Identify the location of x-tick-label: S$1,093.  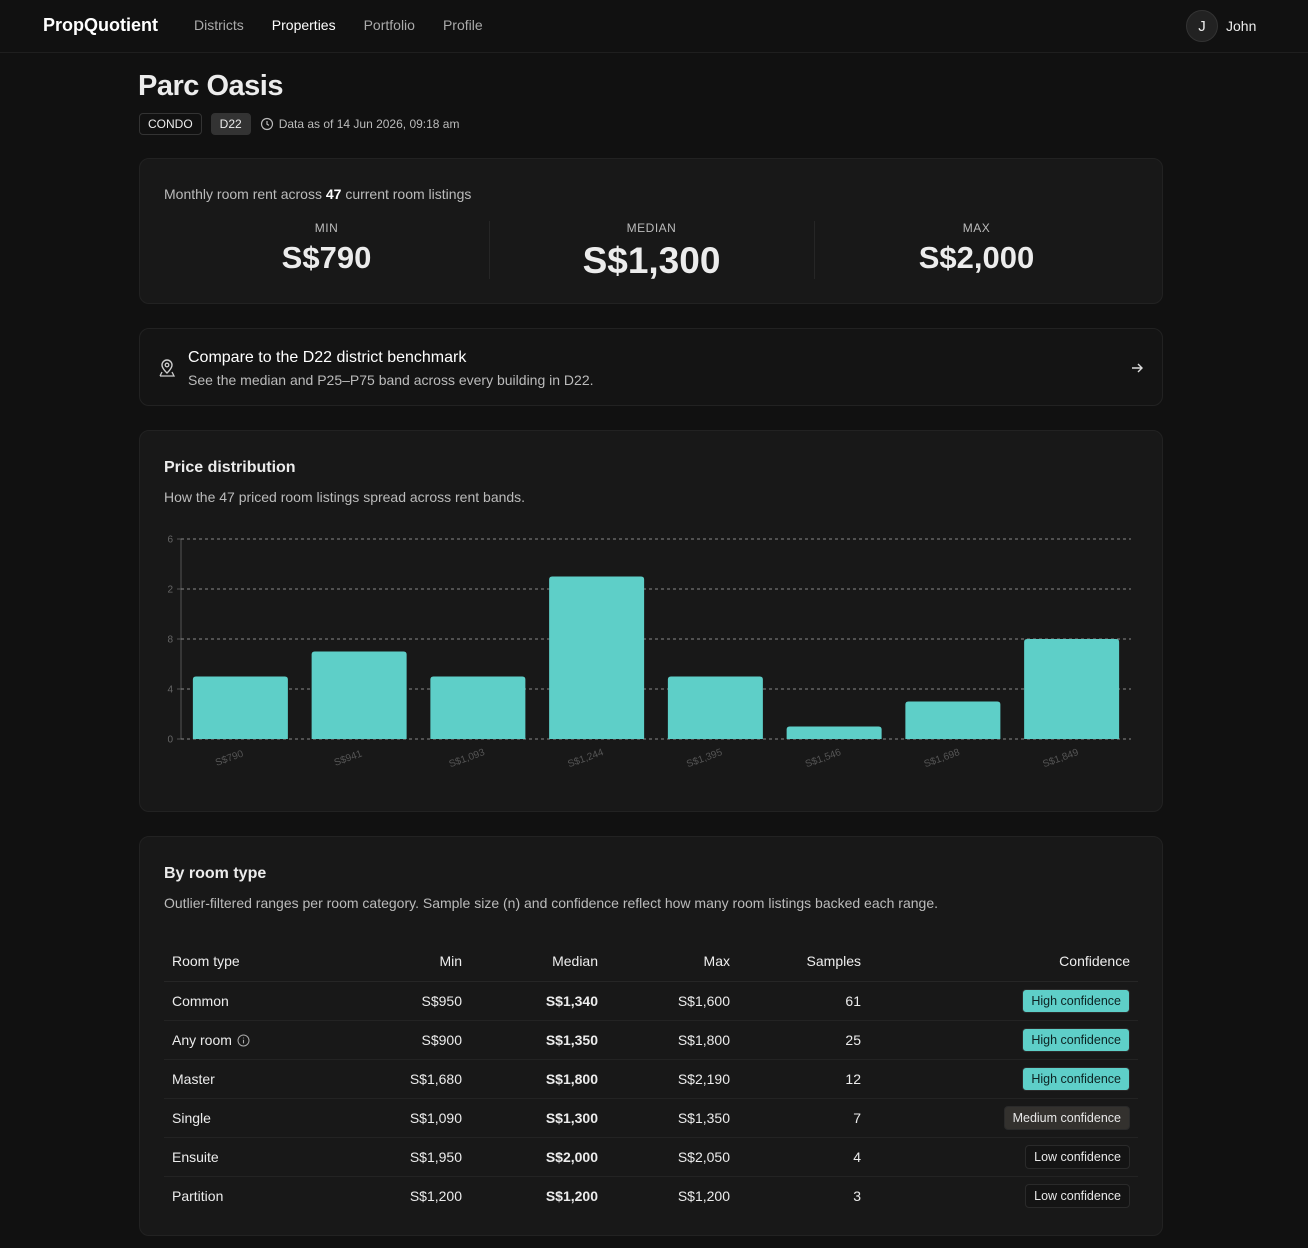
(467, 758).